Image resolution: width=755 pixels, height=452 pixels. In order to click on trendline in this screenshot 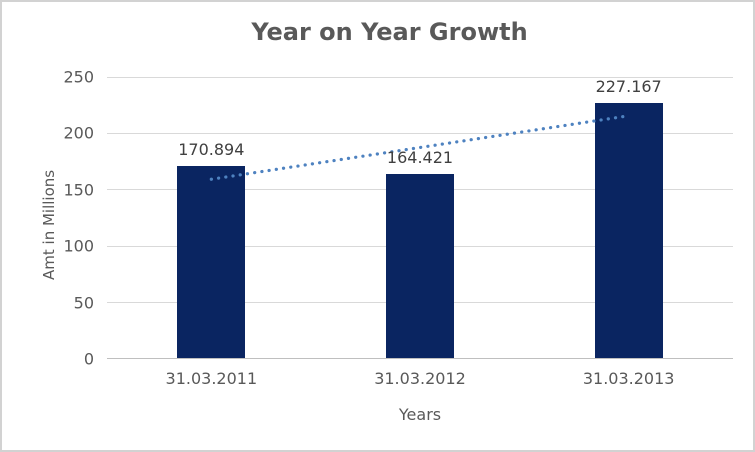, I will do `click(420, 147)`.